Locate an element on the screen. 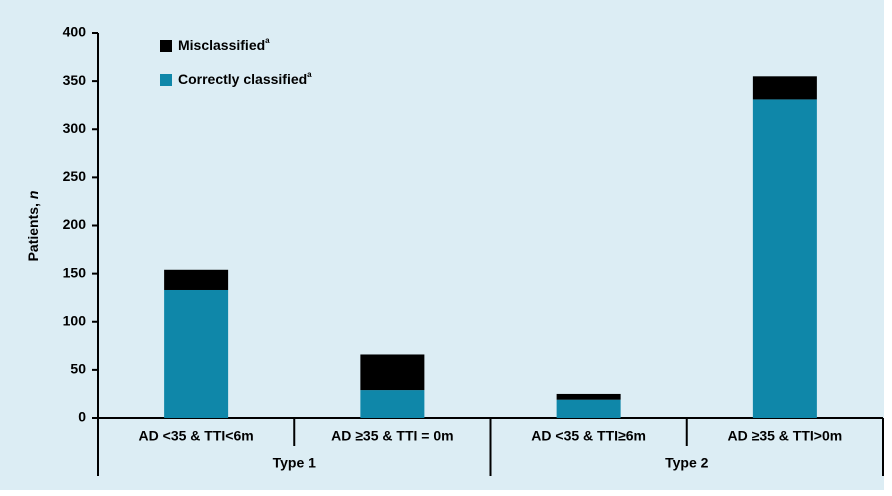 The width and height of the screenshot is (892, 496). y-tick-label: 100 is located at coordinates (75, 320).